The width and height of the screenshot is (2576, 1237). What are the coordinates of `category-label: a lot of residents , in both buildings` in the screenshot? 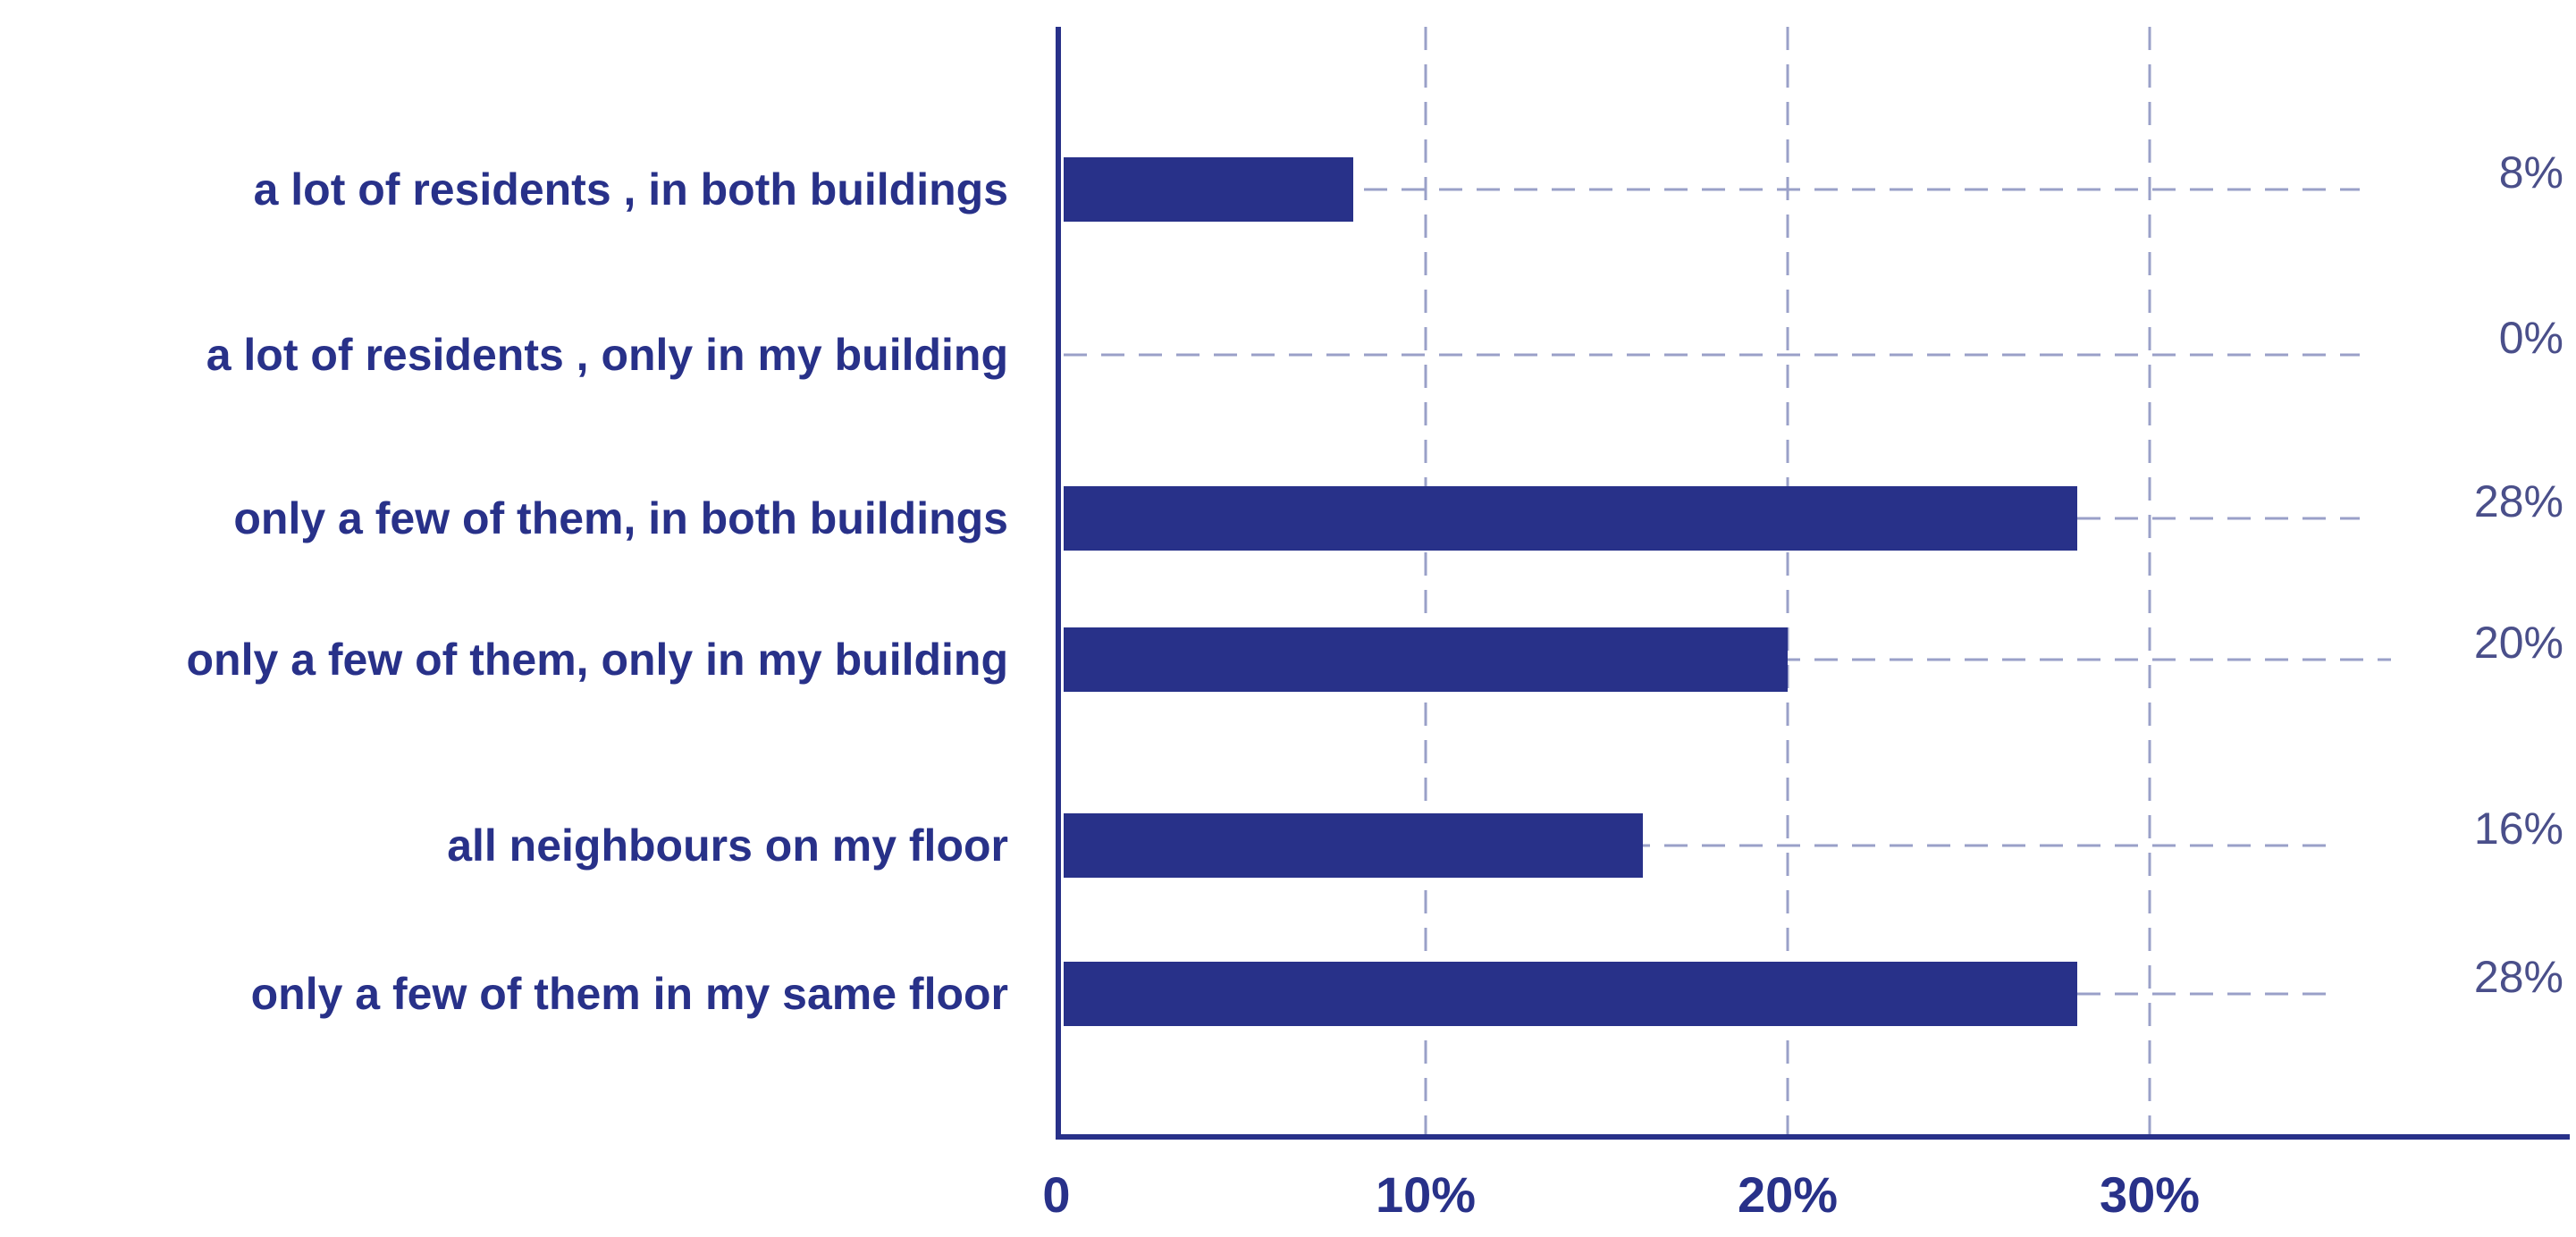 It's located at (631, 189).